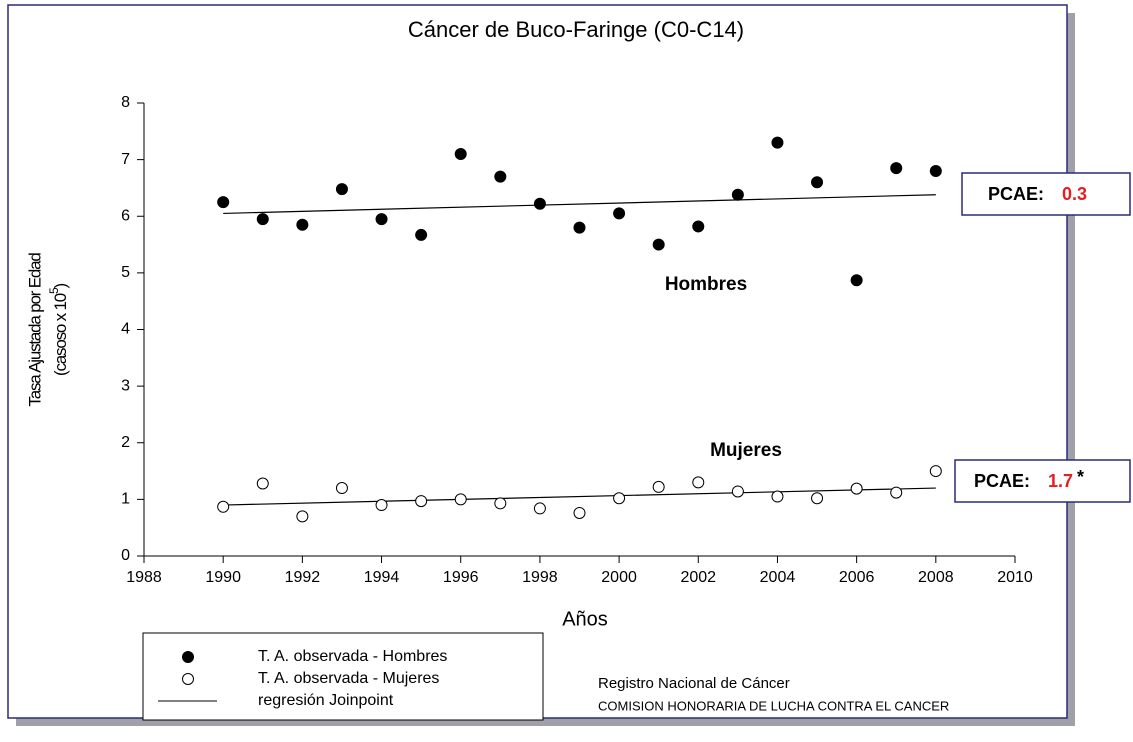 This screenshot has height=742, width=1133. Describe the element at coordinates (125, 102) in the screenshot. I see `y-tick-label: 8` at that location.